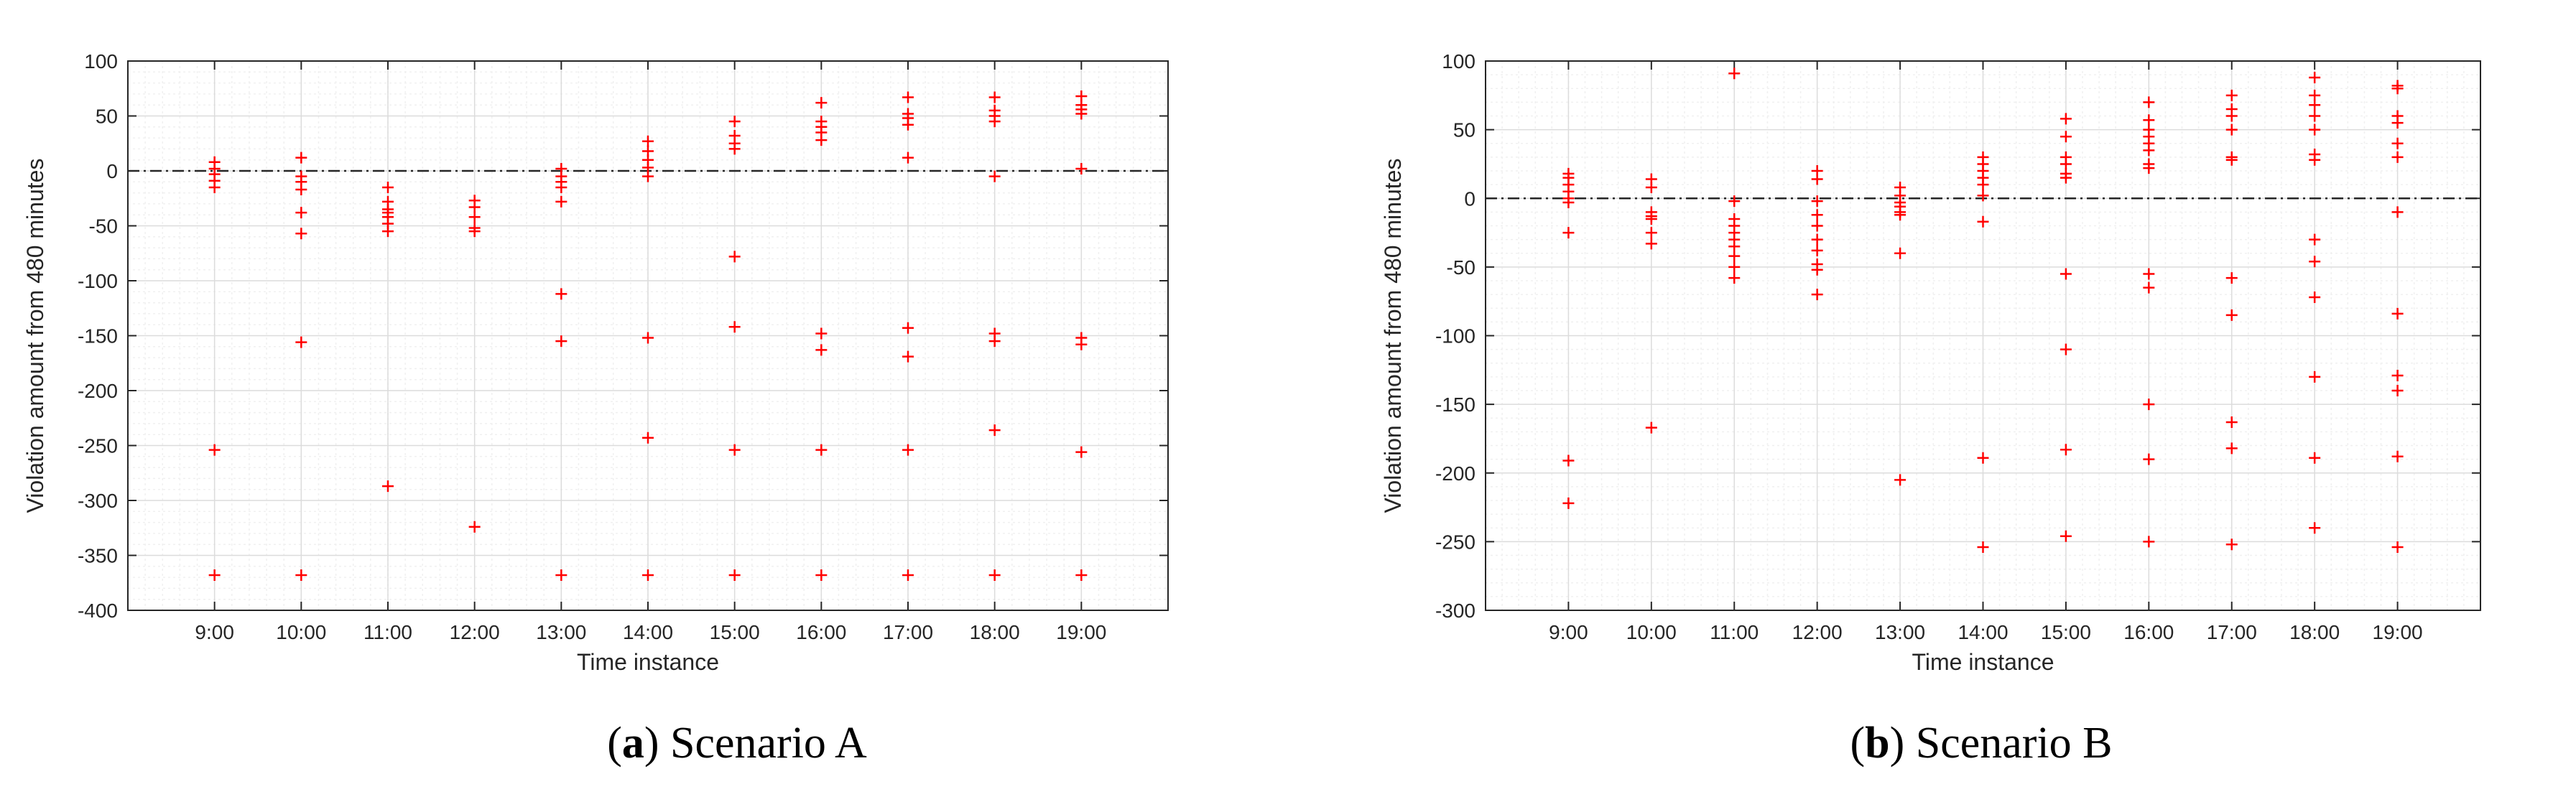  Describe the element at coordinates (1455, 542) in the screenshot. I see `y-tick-label: -250` at that location.